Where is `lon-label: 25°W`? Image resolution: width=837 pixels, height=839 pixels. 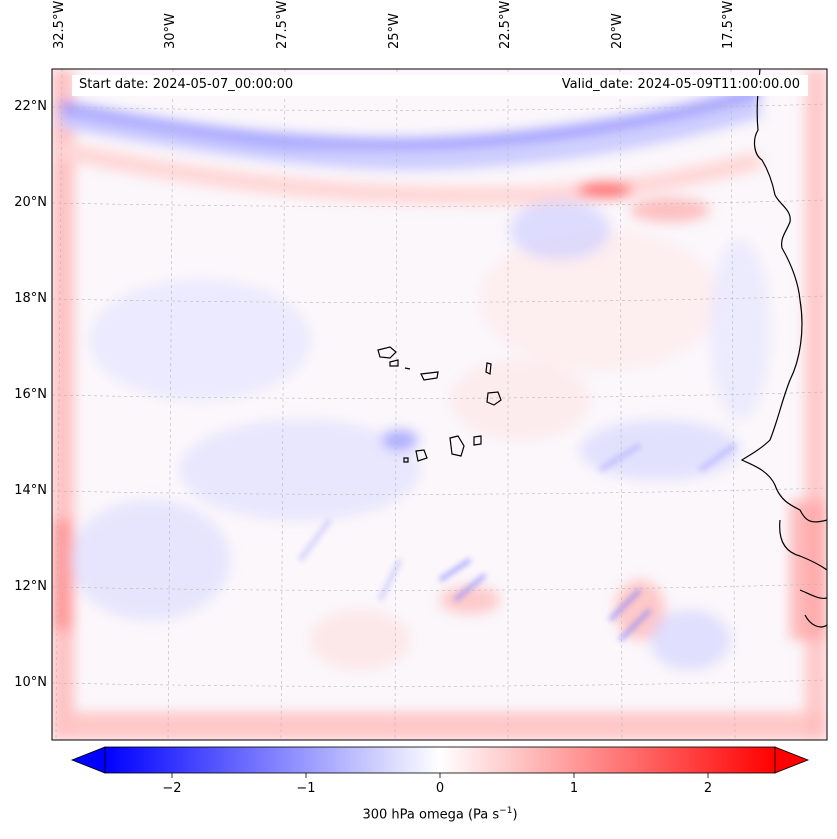 lon-label: 25°W is located at coordinates (394, 31).